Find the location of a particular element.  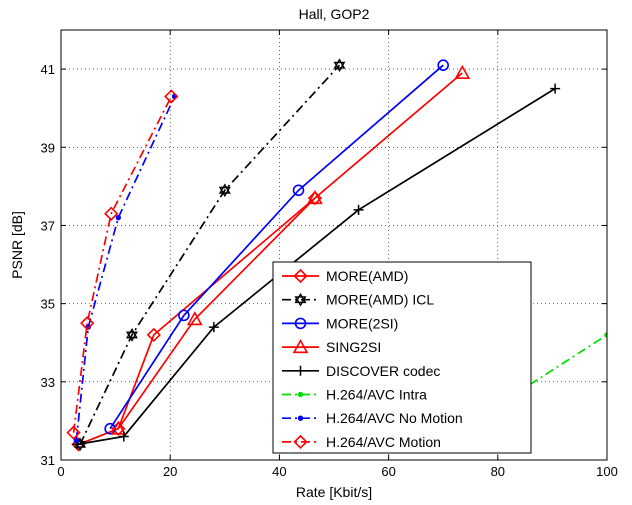

legend-label: H.264/AVC Intra is located at coordinates (376, 395).